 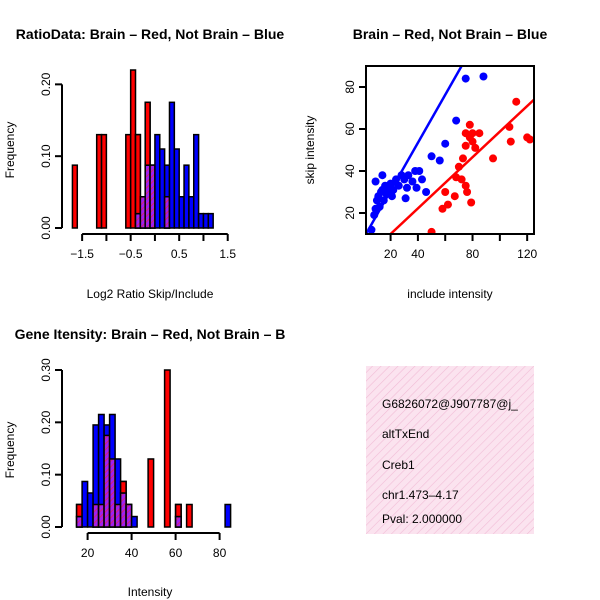 What do you see at coordinates (422, 519) in the screenshot?
I see `pval-text: Pval: 2.000000` at bounding box center [422, 519].